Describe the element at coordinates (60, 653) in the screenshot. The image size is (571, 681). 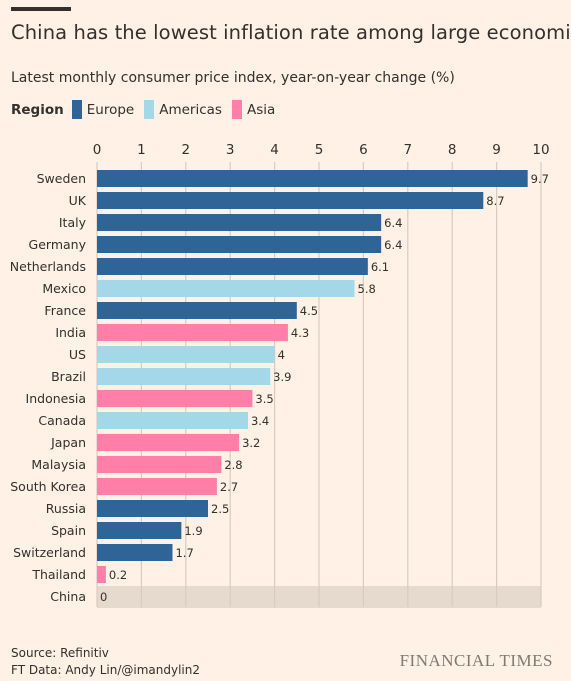
I see `source-text: Source: Refinitiv` at that location.